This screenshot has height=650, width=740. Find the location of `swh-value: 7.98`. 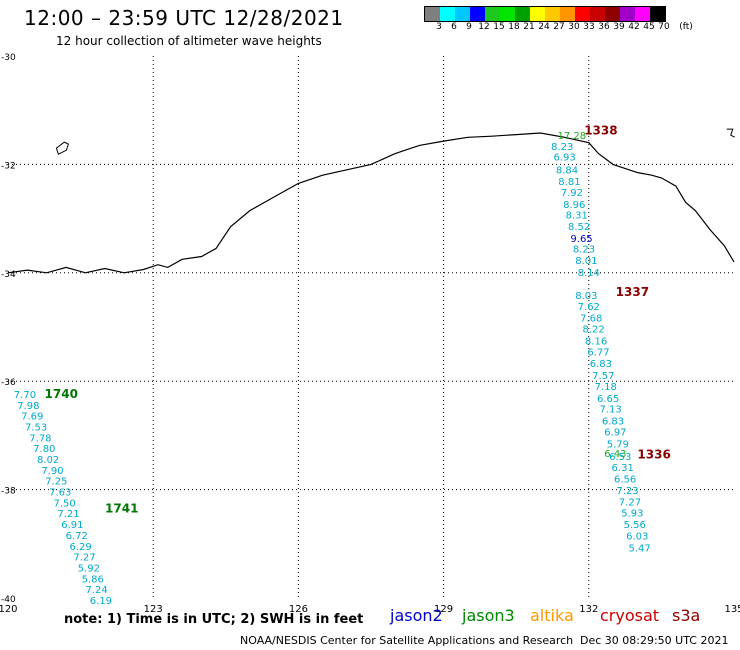

swh-value: 7.98 is located at coordinates (28, 406).